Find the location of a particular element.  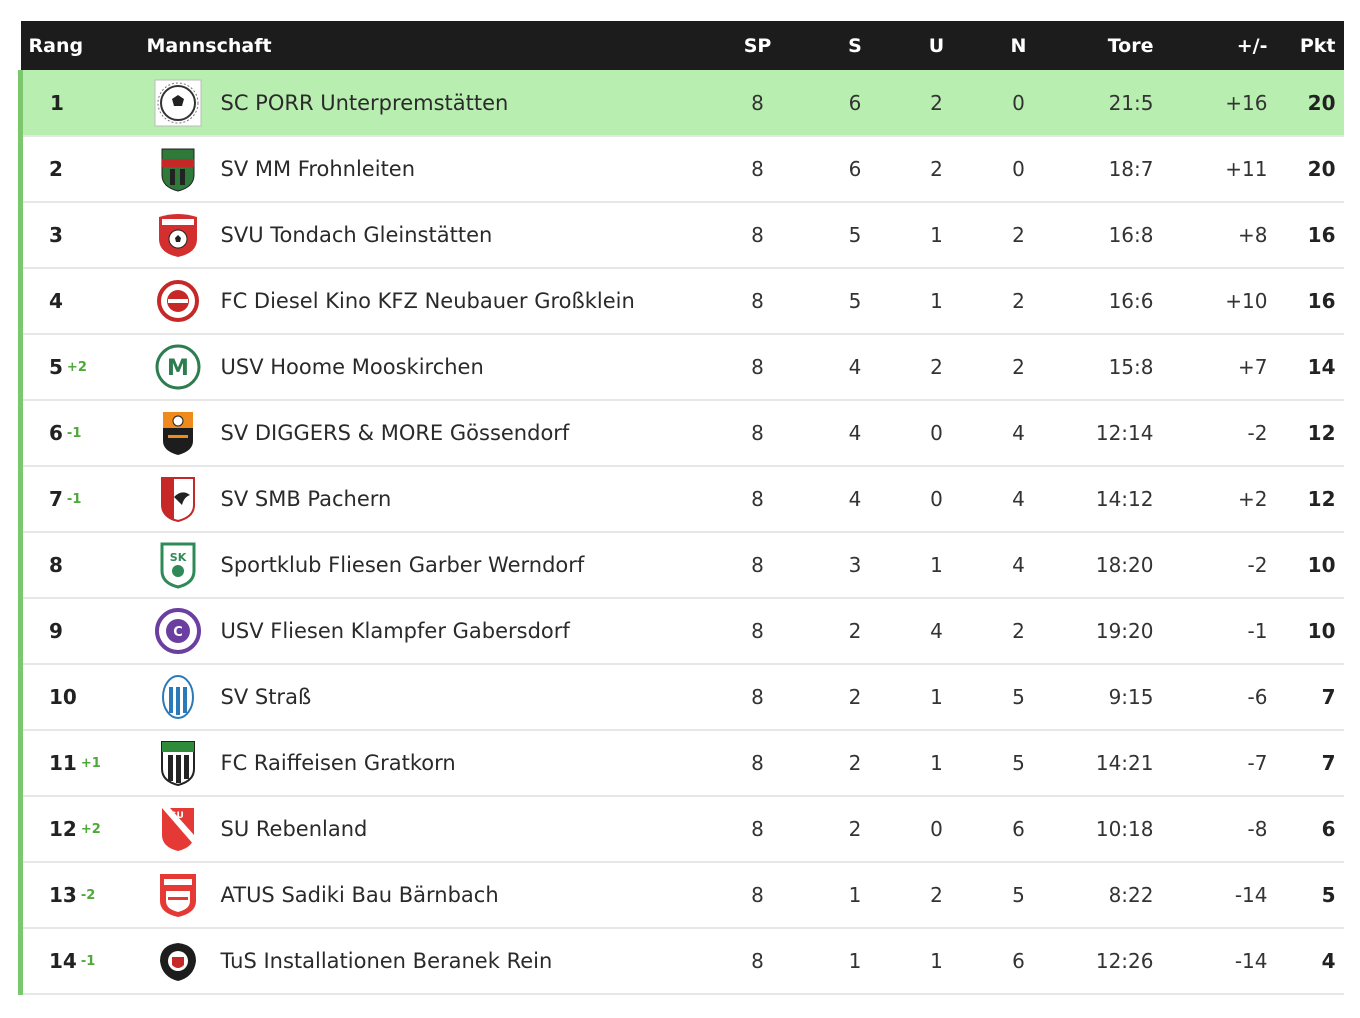

team-name: SVU Tondach Gleinstätten is located at coordinates (460, 235).